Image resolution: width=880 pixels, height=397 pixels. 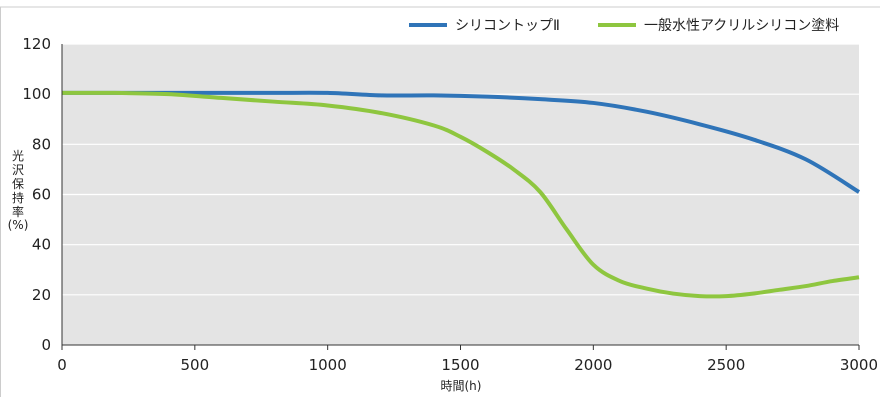 What do you see at coordinates (741, 25) in the screenshot?
I see `legend-label-series-2: 一般水性アクリルシリコン塗料` at bounding box center [741, 25].